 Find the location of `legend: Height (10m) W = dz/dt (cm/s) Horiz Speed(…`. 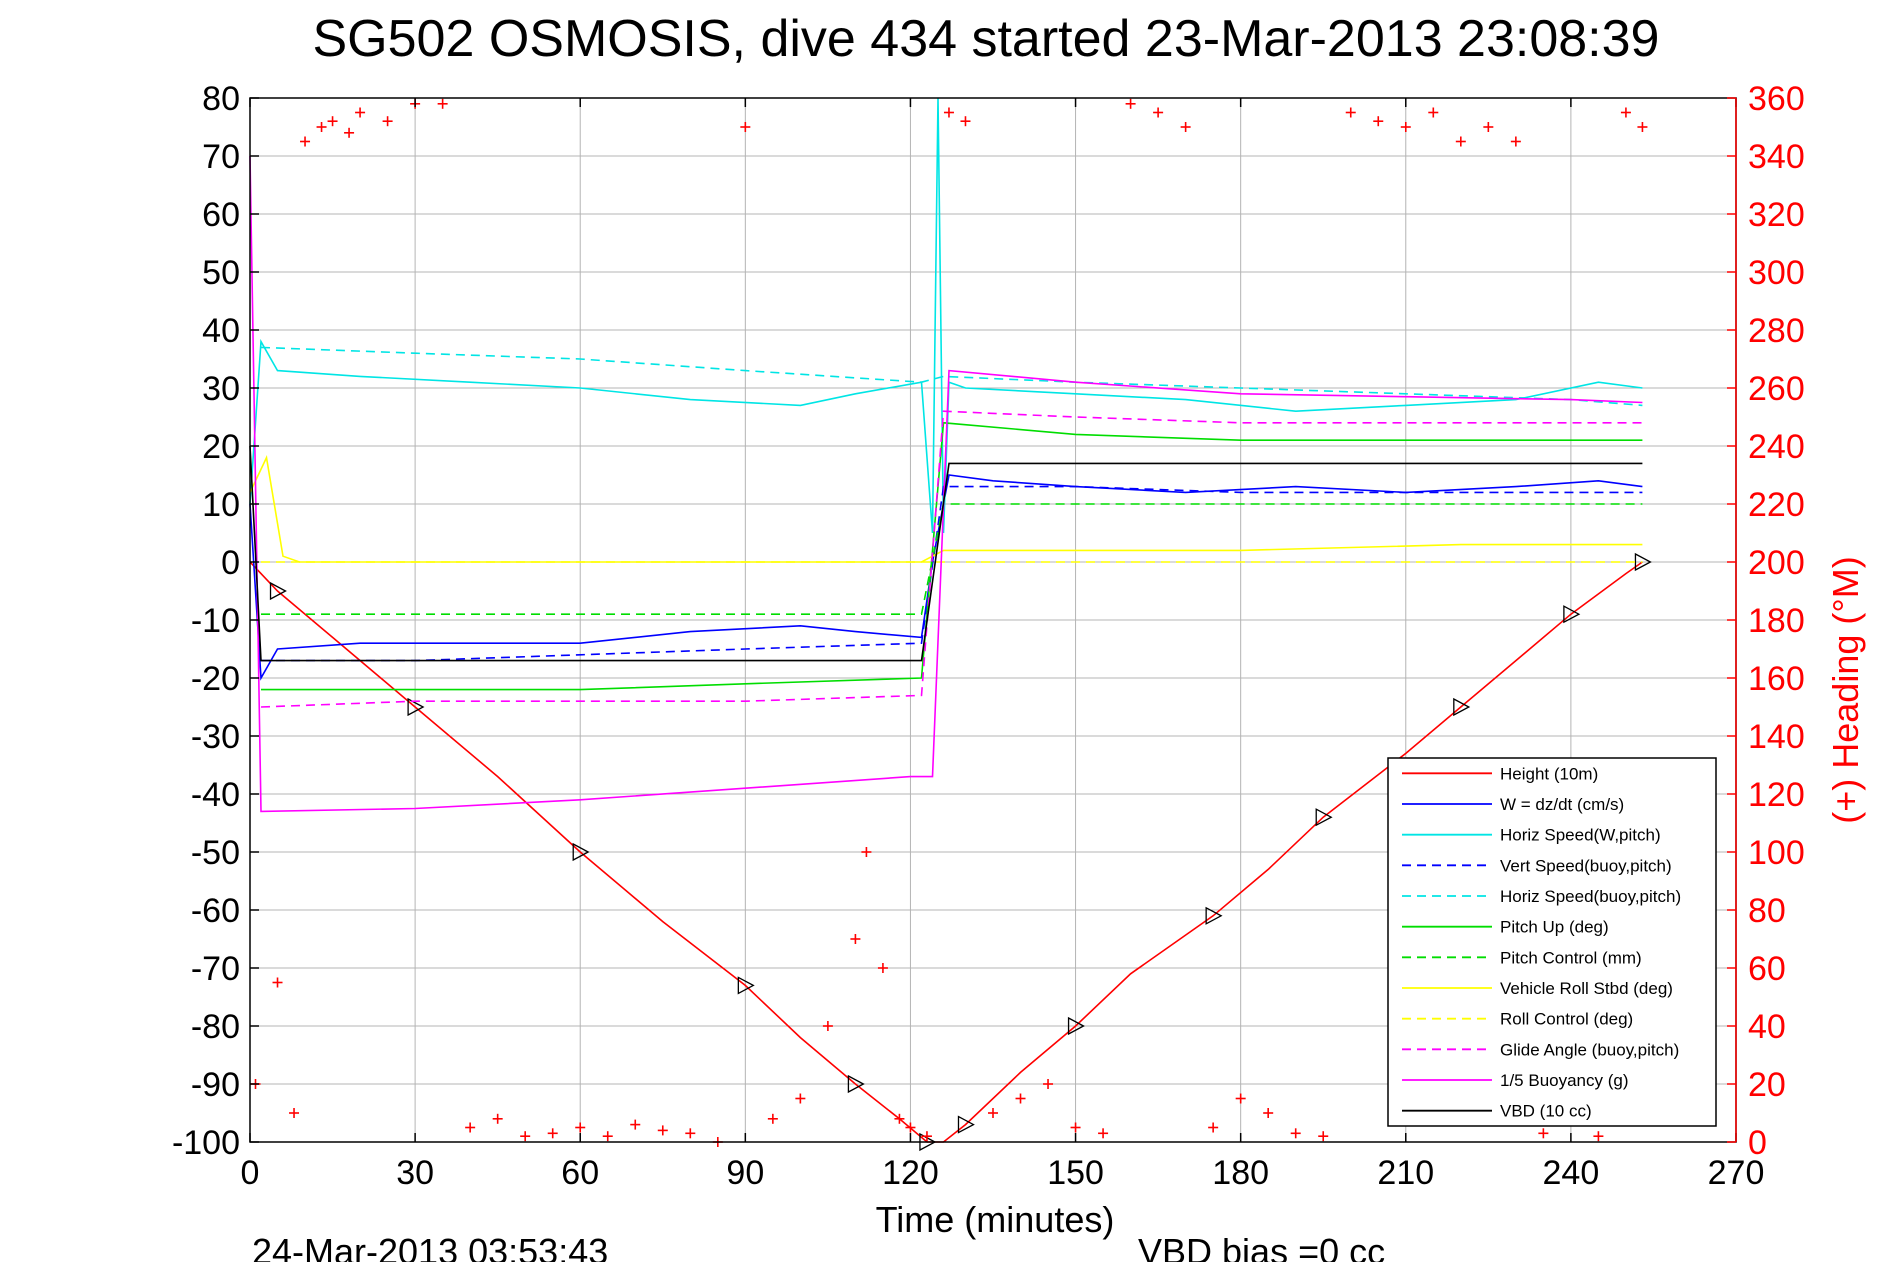

legend: Height (10m) W = dz/dt (cm/s) Horiz Speed(… is located at coordinates (1552, 942).